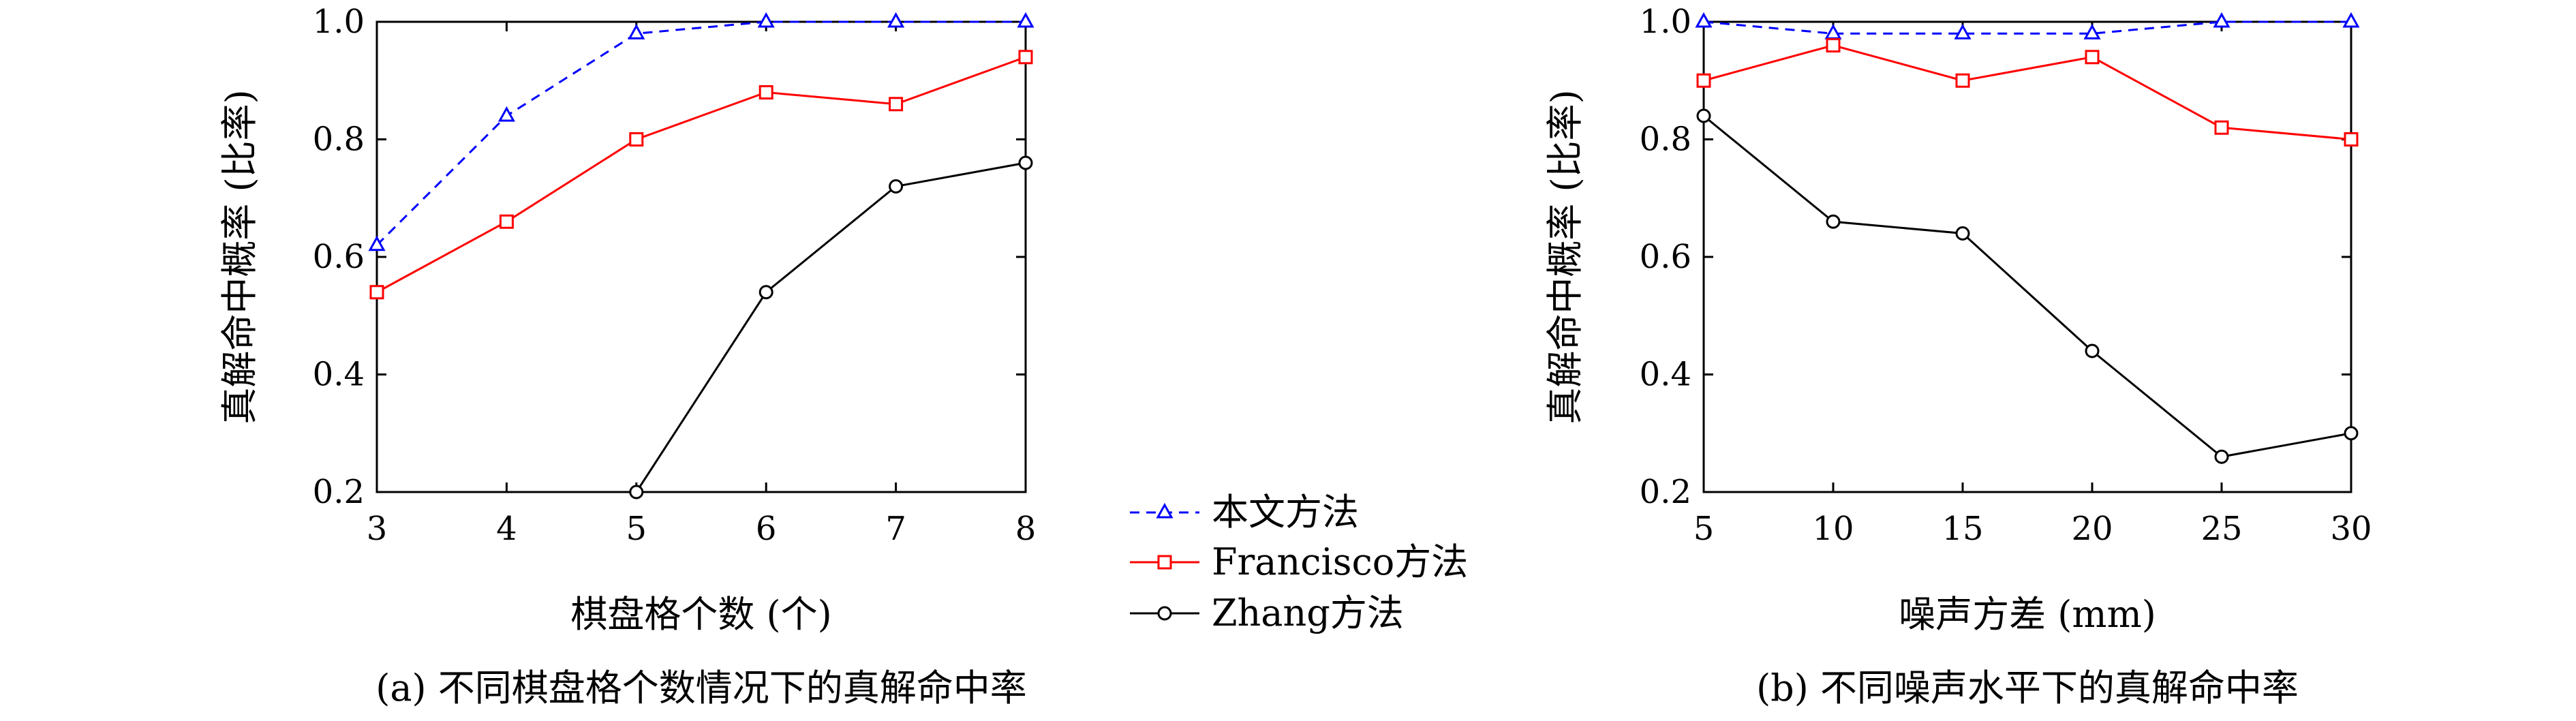 The width and height of the screenshot is (2576, 721). I want to click on x-tick-label: 4, so click(507, 529).